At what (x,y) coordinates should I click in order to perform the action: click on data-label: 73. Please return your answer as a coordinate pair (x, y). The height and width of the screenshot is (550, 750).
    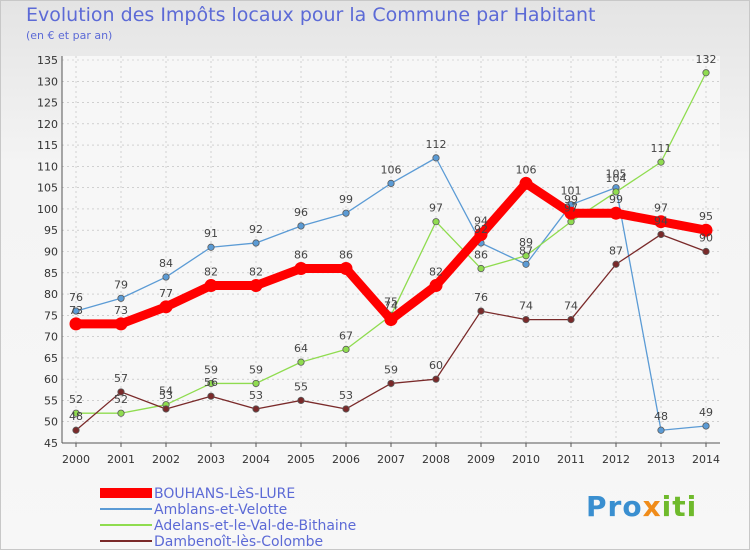
    Looking at the image, I should click on (121, 310).